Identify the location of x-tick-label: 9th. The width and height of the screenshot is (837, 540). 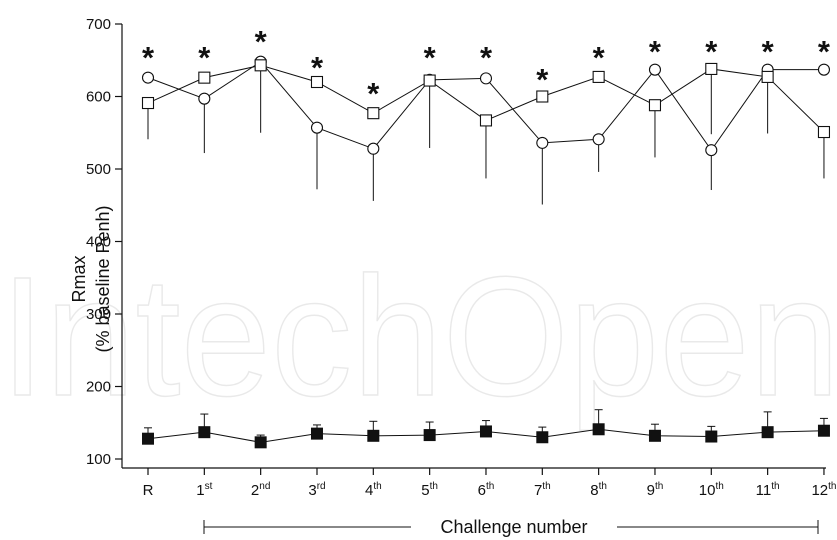
(655, 490).